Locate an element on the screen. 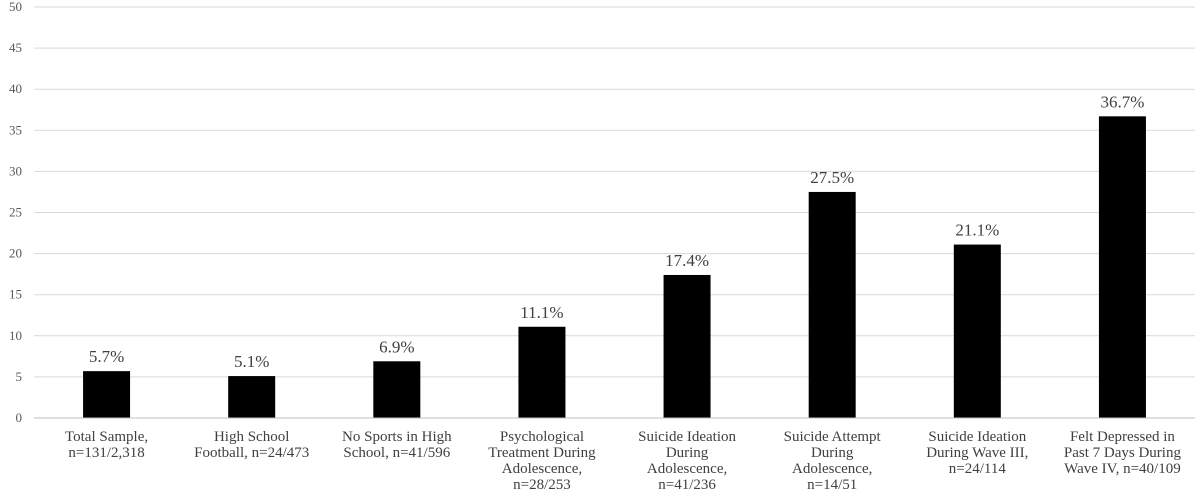 This screenshot has width=1200, height=501. y-tick-label: 50 is located at coordinates (15, 7).